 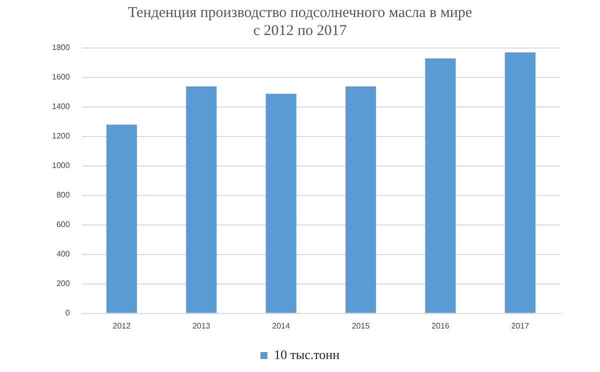 I want to click on y-tick-label: 600, so click(x=63, y=225).